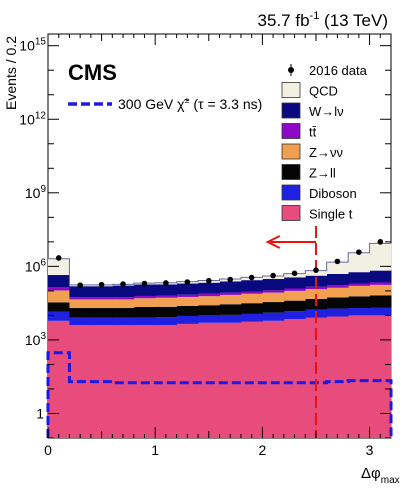 The width and height of the screenshot is (407, 492). Describe the element at coordinates (291, 151) in the screenshot. I see `legend-swatch-z_nunu` at that location.